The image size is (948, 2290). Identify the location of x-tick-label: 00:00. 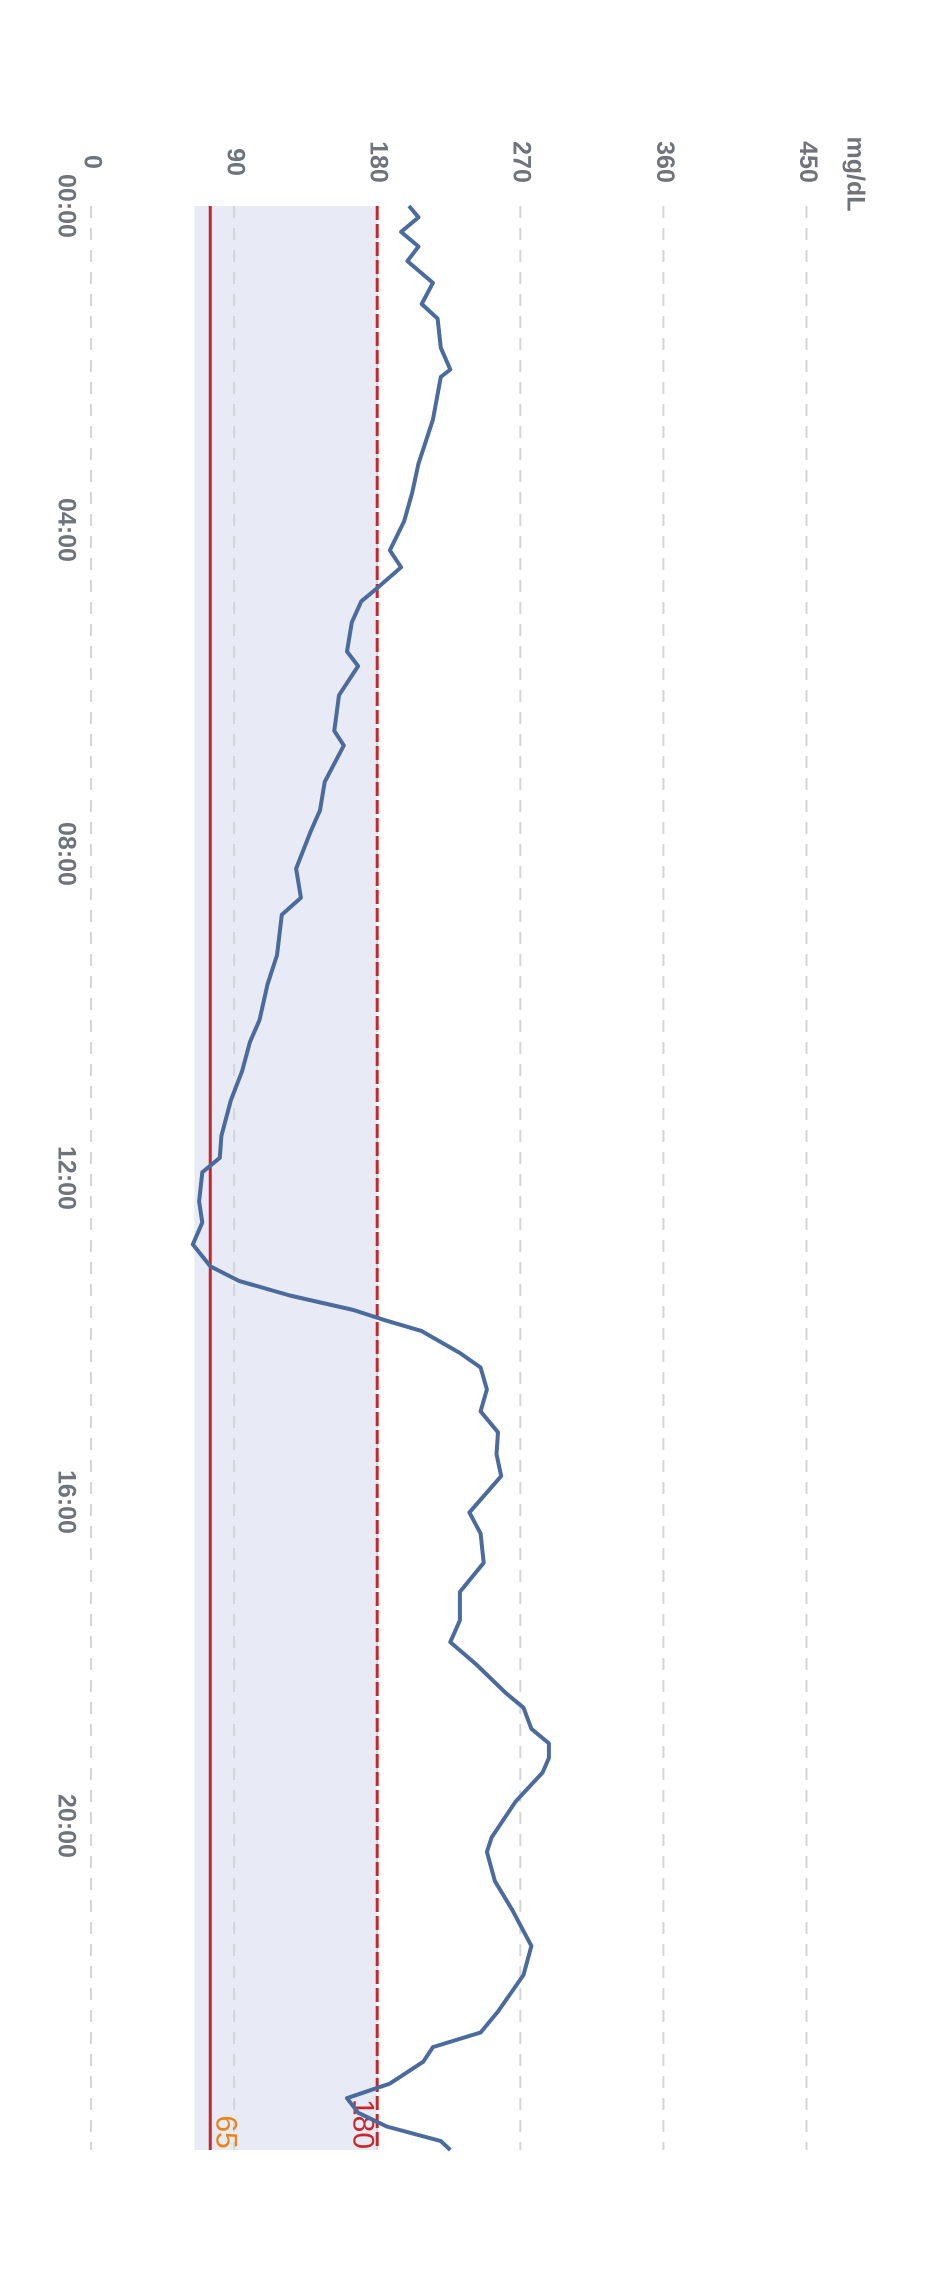
(66, 206).